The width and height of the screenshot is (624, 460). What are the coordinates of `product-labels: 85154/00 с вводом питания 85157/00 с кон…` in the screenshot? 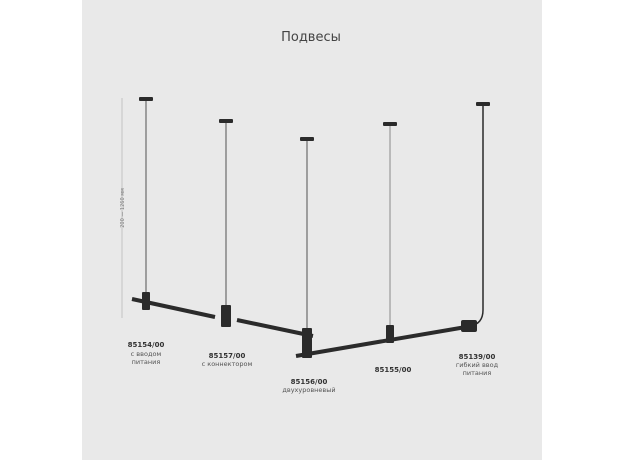 It's located at (313, 367).